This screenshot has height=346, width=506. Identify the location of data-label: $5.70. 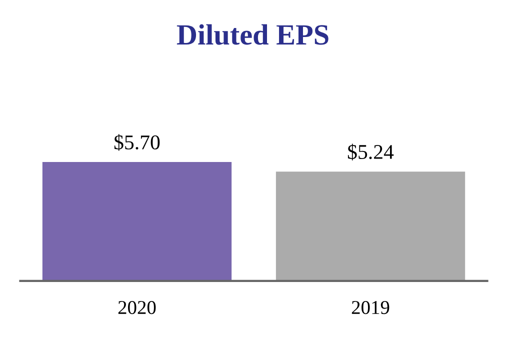
(137, 142).